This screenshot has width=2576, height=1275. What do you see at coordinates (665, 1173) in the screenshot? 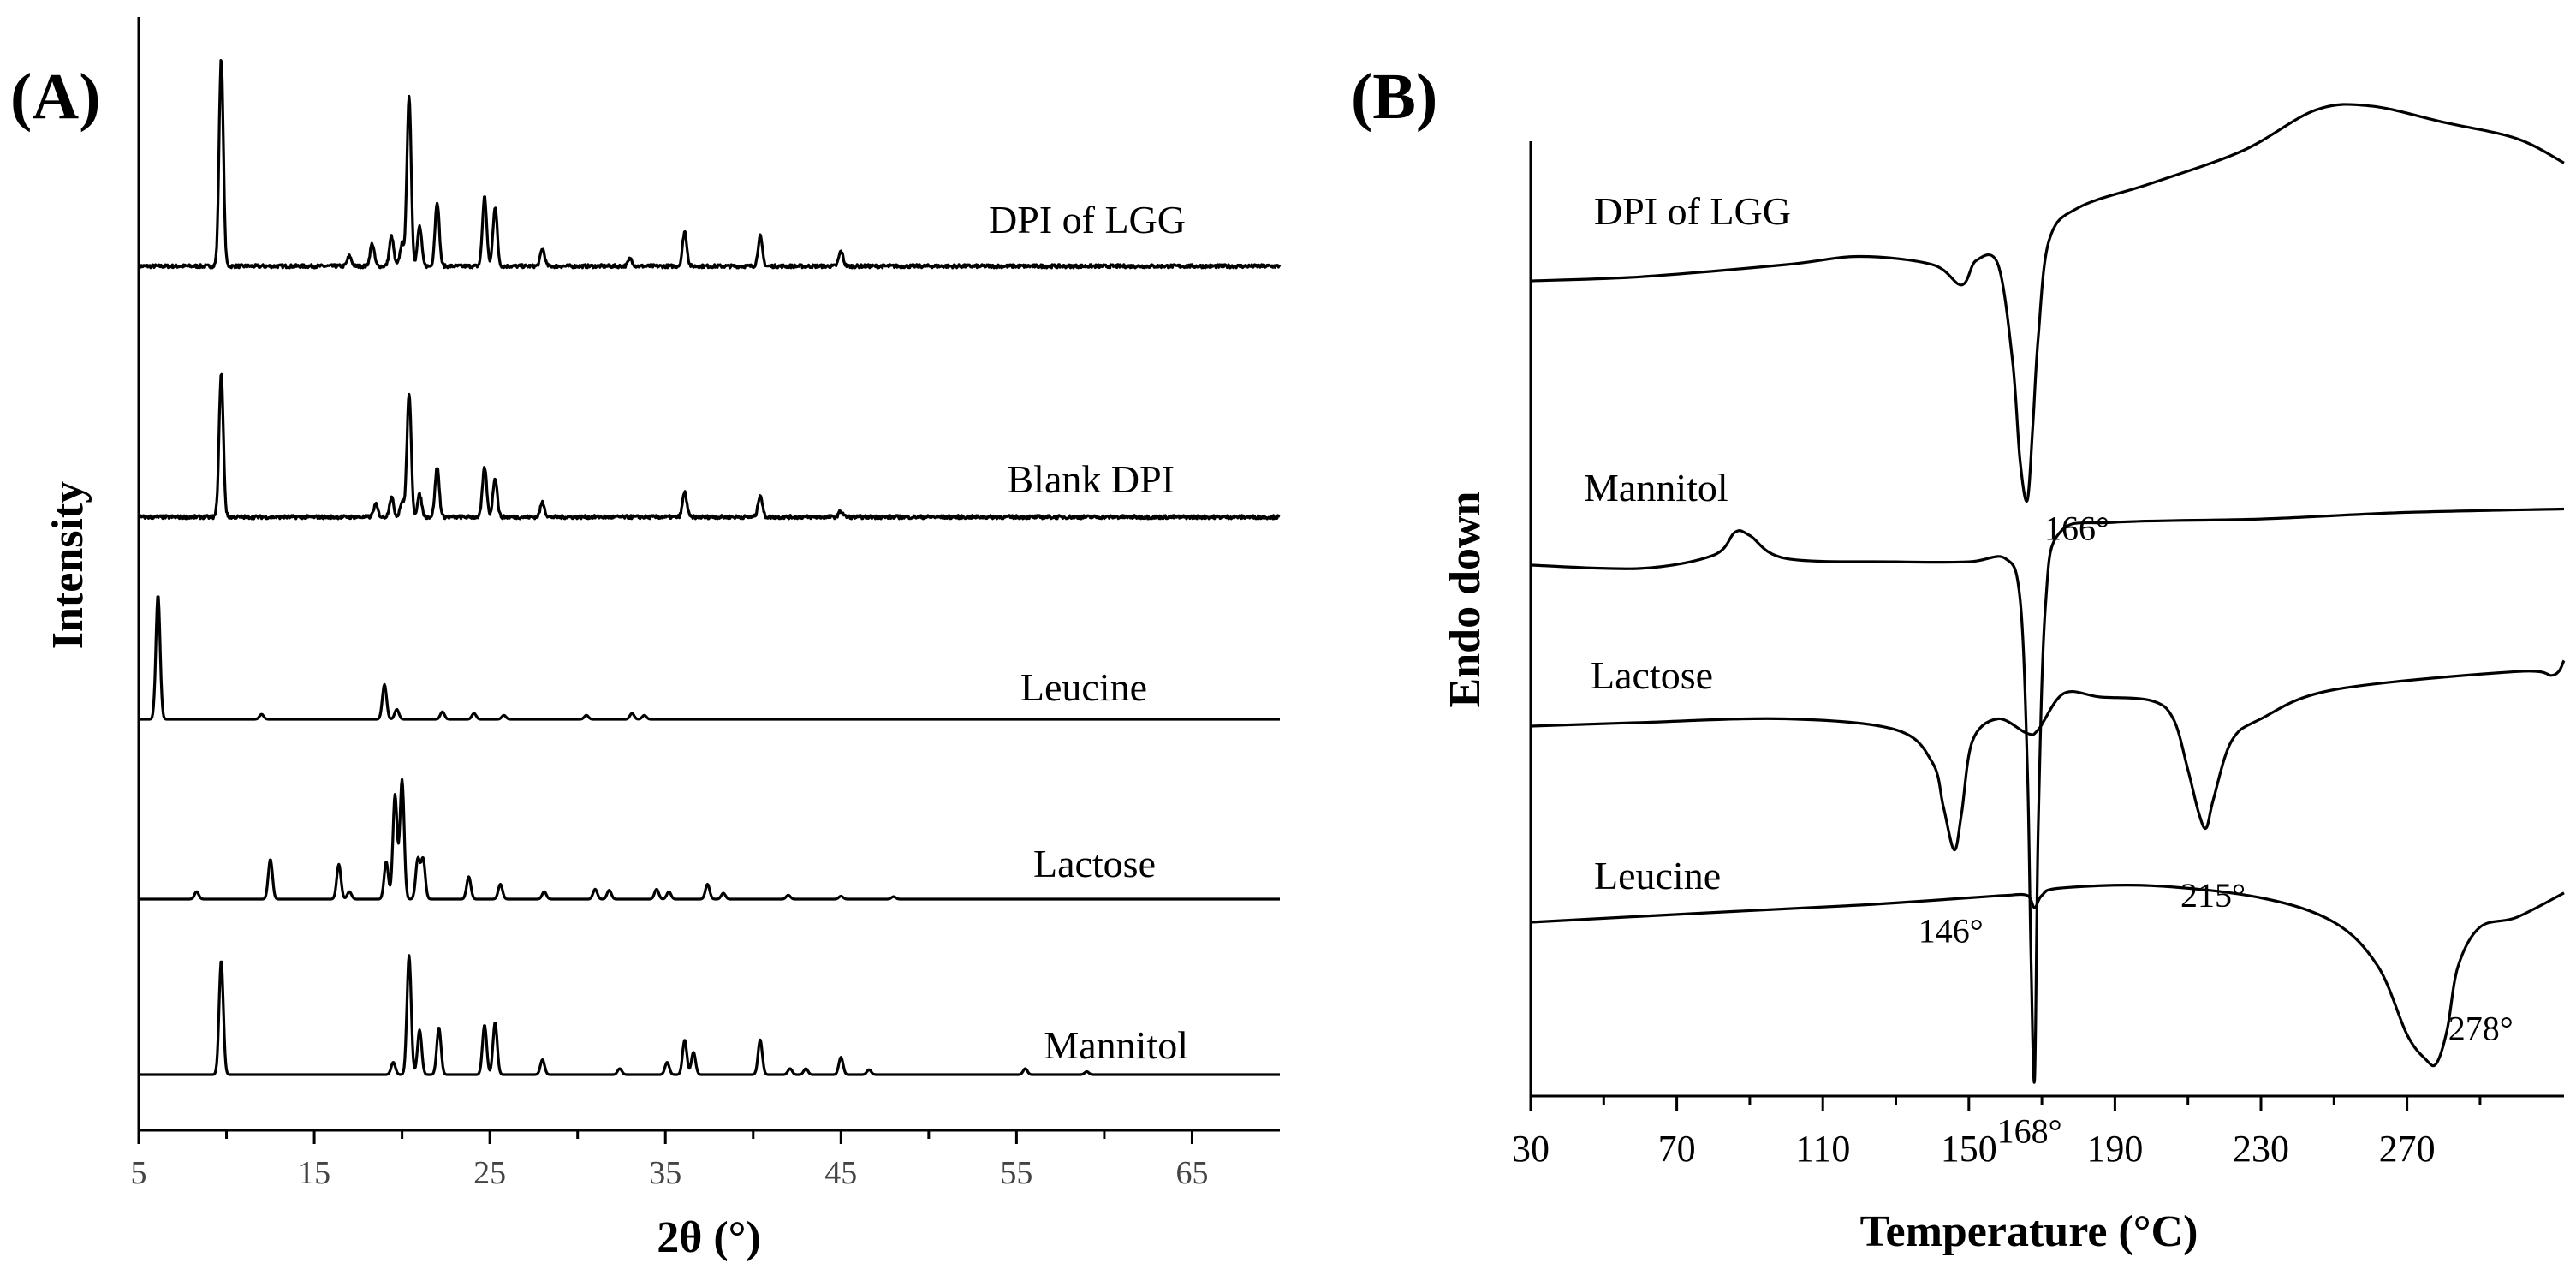
I see `xrd-x-tick-label: 35` at bounding box center [665, 1173].